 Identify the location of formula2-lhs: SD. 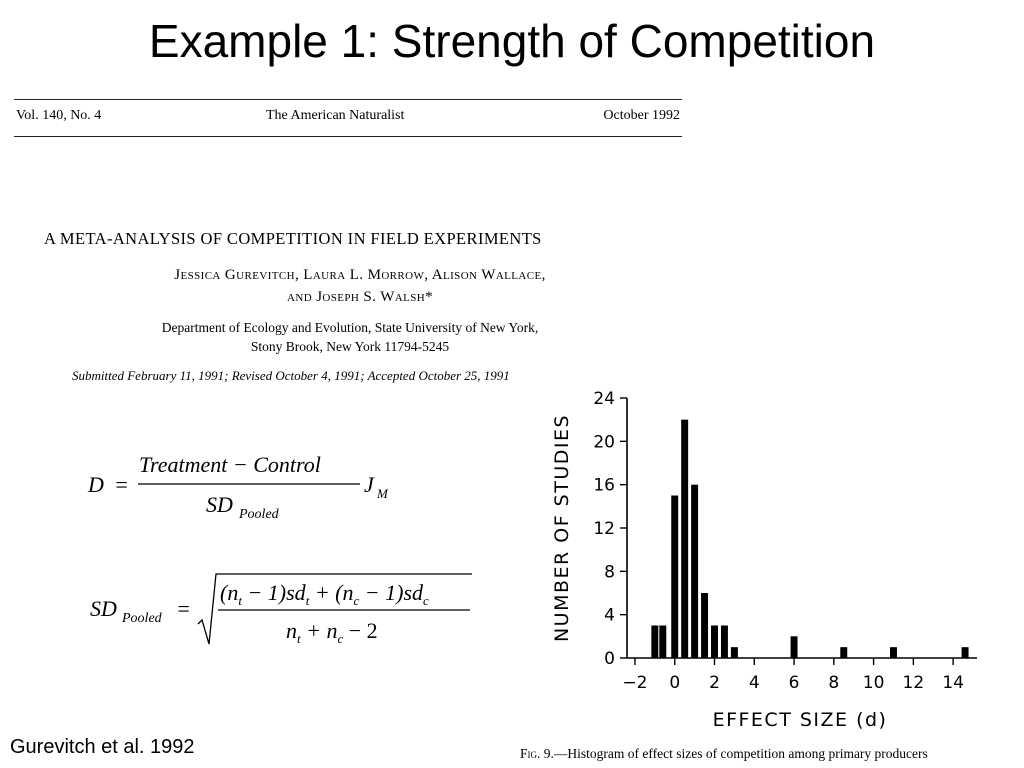
(103, 608).